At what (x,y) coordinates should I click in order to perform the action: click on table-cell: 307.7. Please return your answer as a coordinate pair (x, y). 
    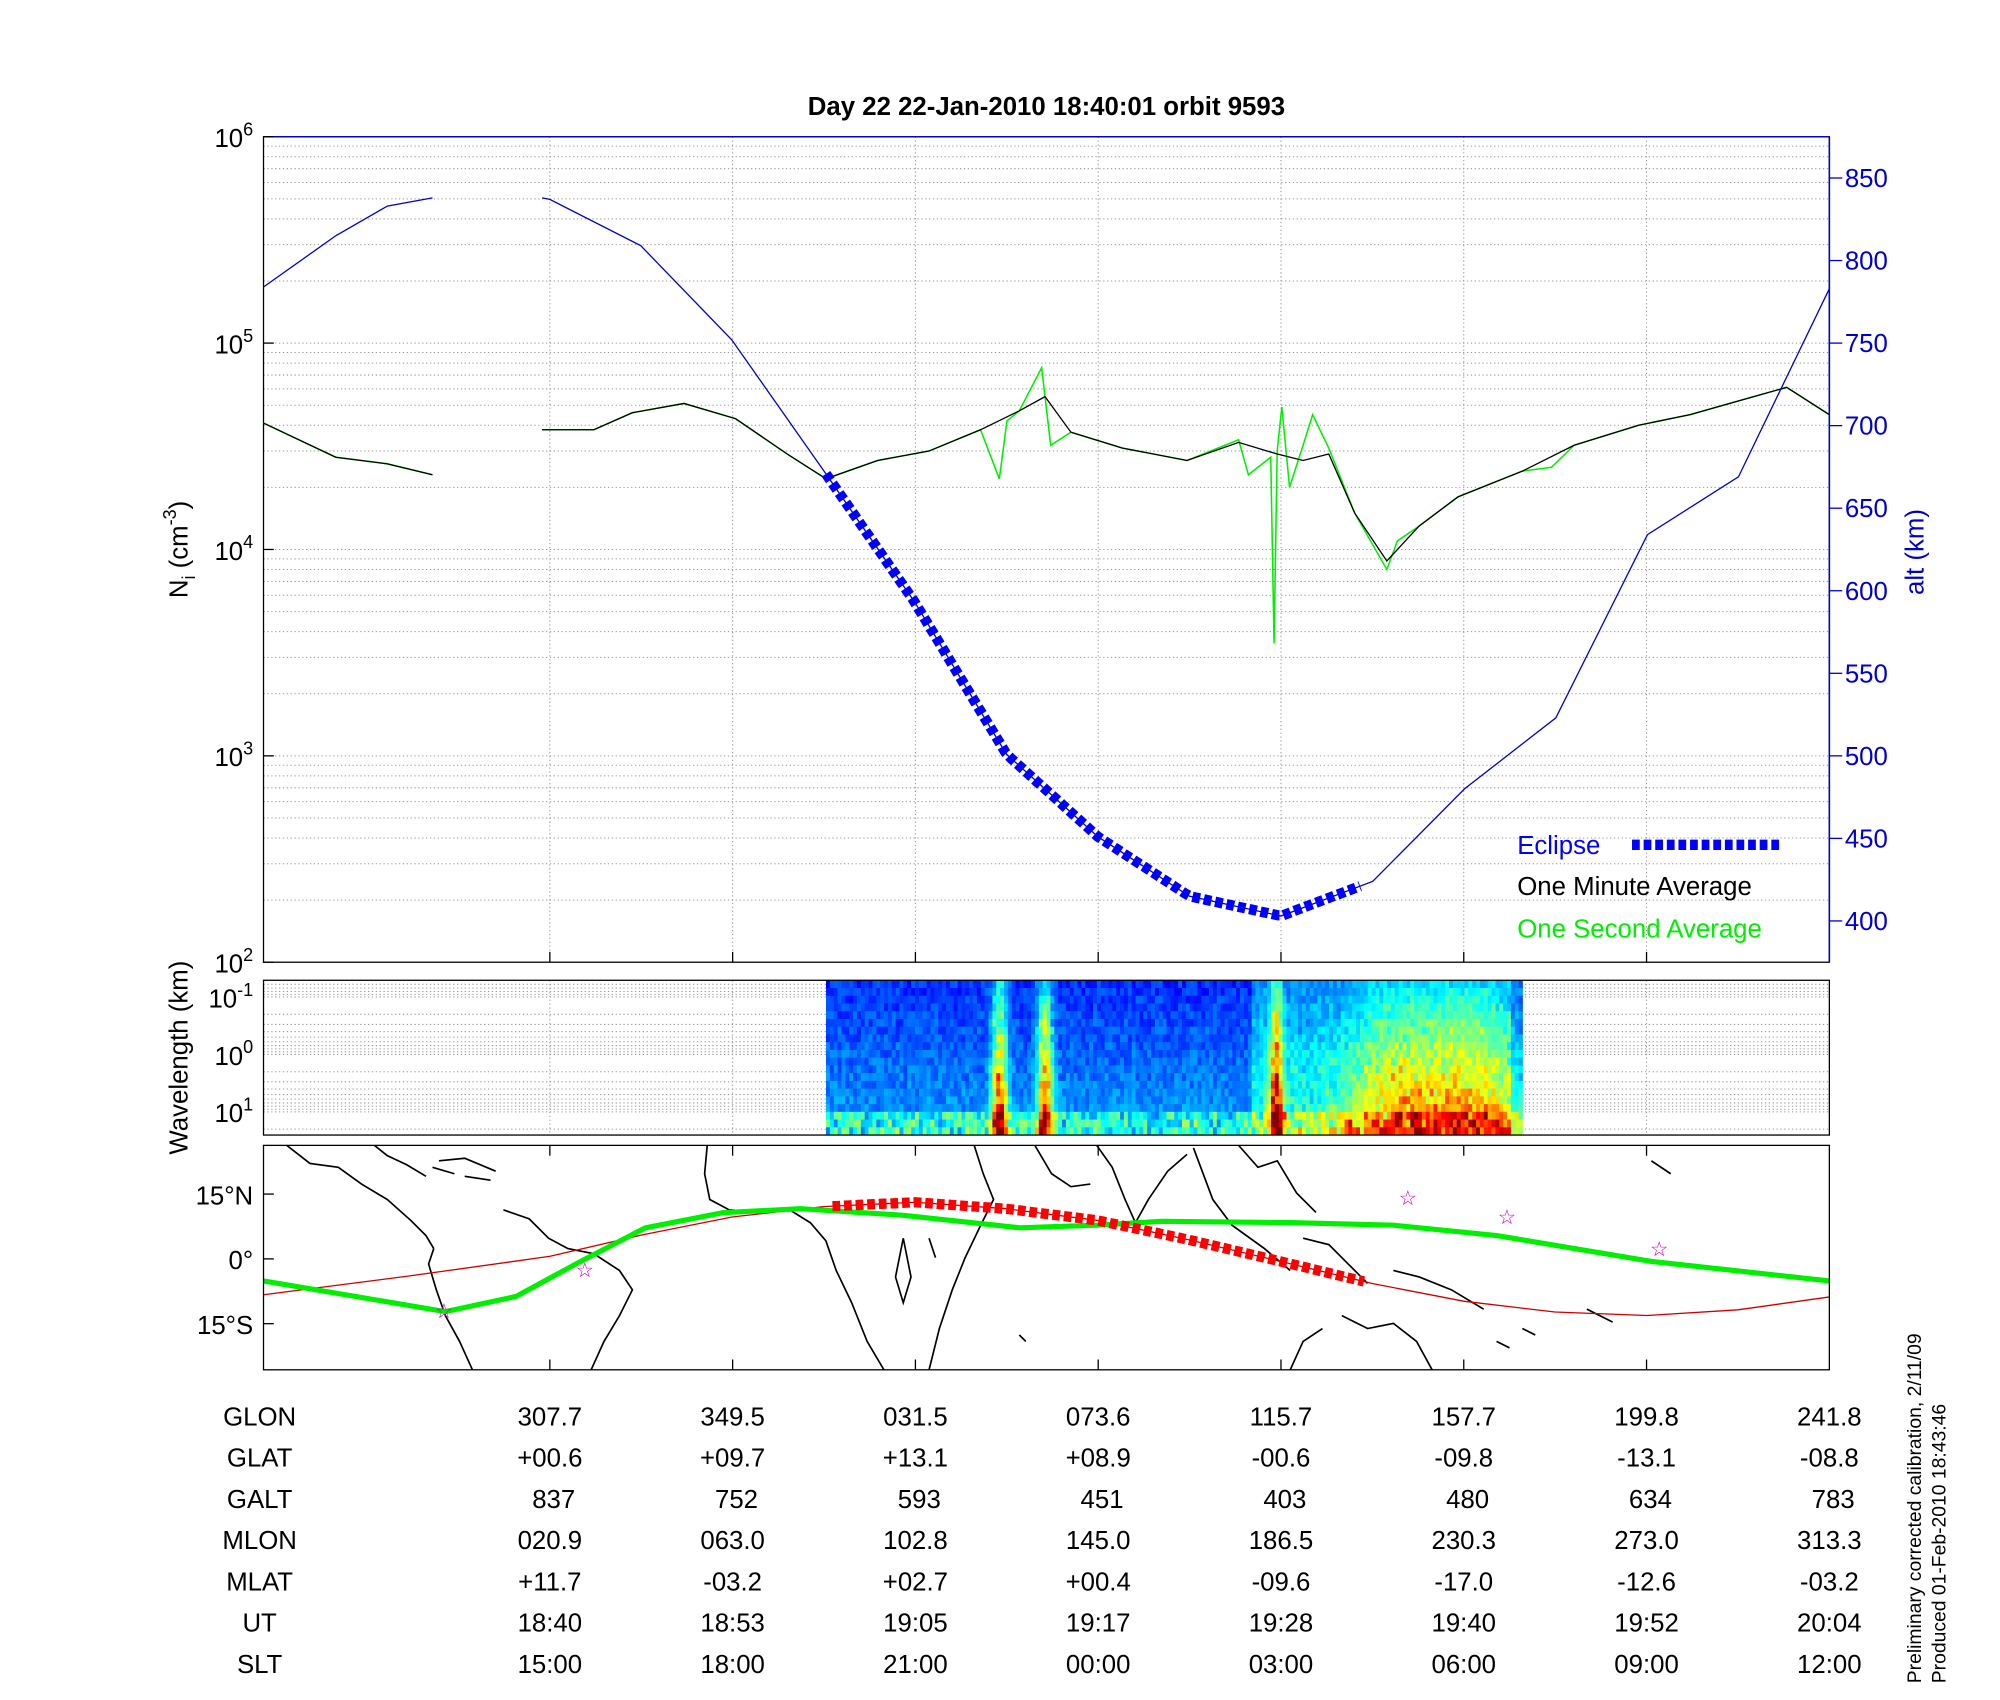
    Looking at the image, I should click on (550, 1417).